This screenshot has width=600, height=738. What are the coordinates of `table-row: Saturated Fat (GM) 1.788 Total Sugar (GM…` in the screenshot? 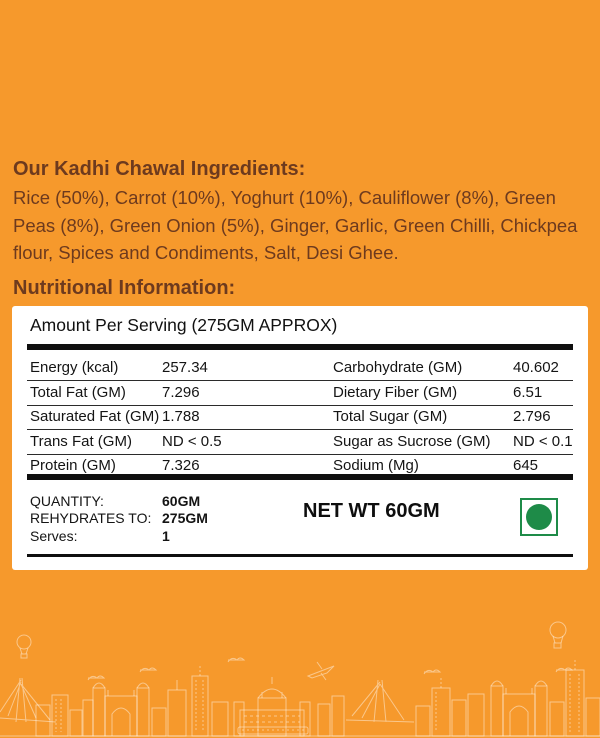 It's located at (300, 418).